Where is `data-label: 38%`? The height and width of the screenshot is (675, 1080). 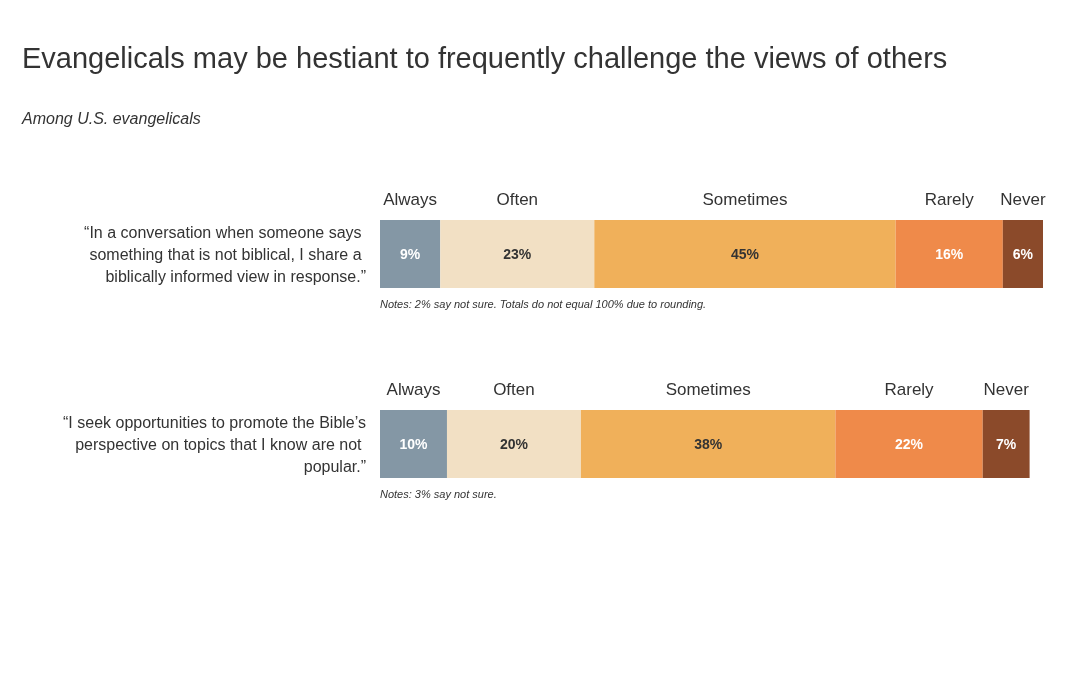 data-label: 38% is located at coordinates (708, 444).